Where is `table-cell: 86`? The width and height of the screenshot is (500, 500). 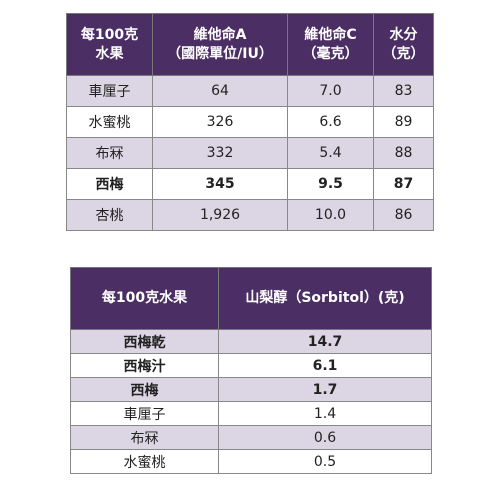
table-cell: 86 is located at coordinates (403, 215).